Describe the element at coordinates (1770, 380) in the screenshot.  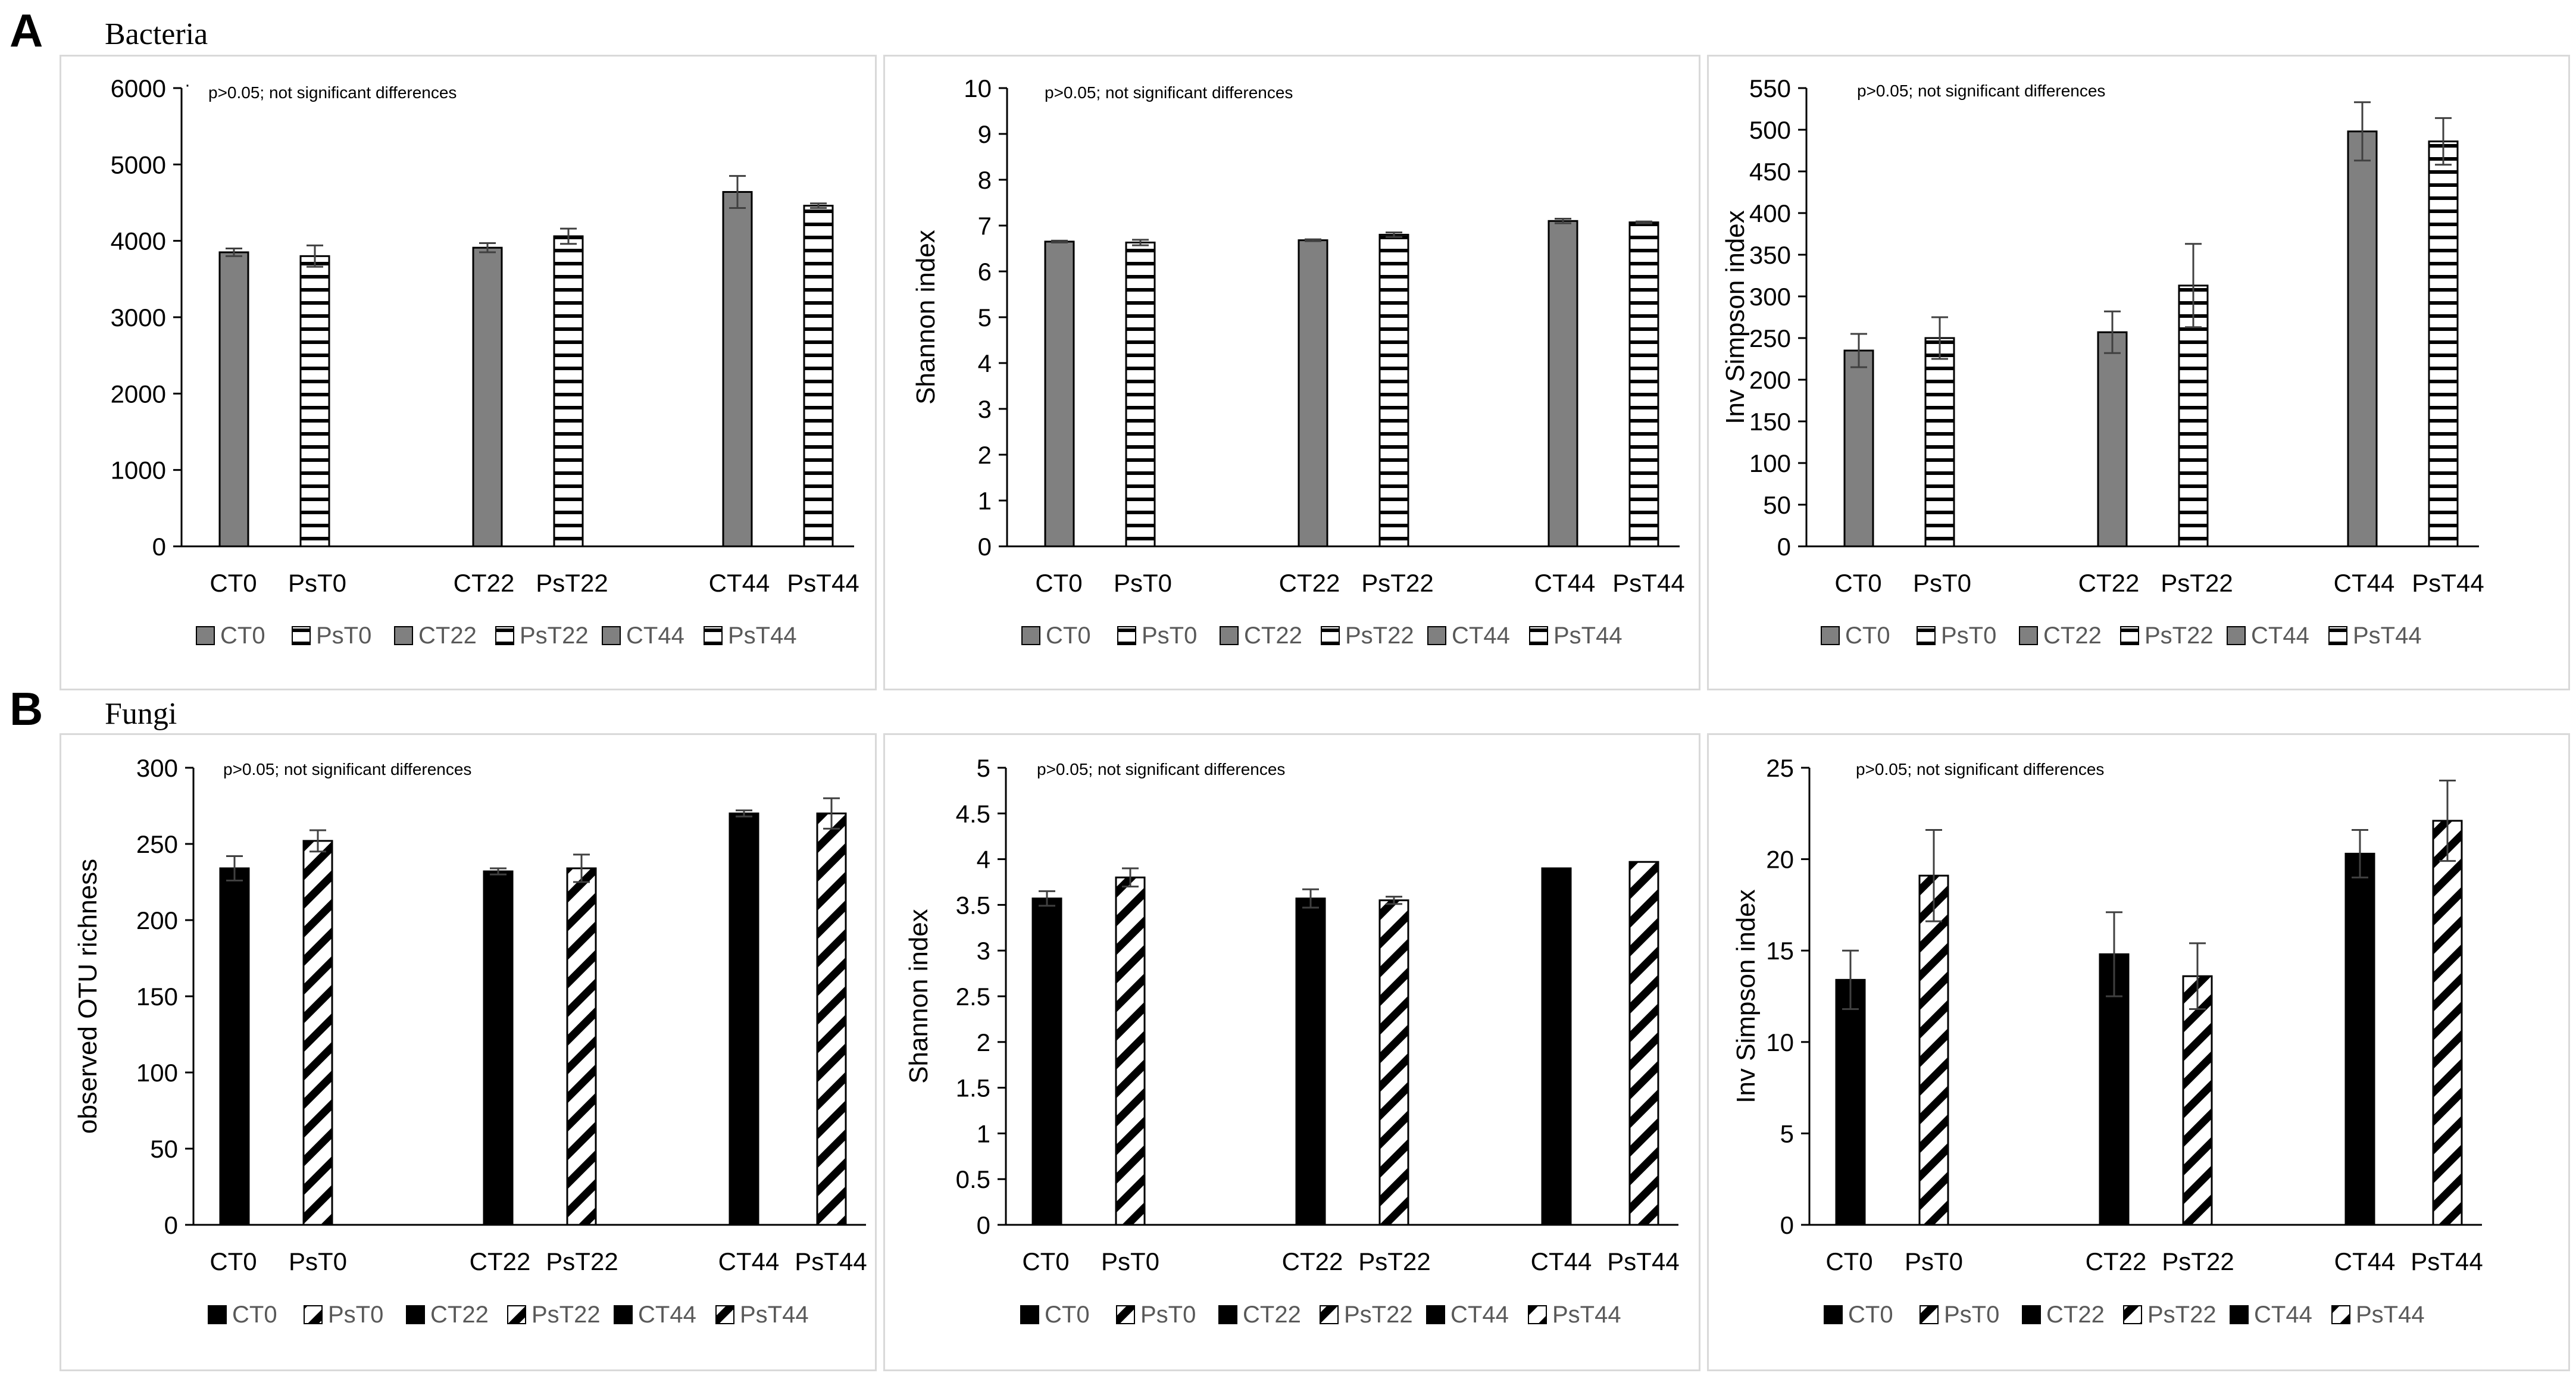
I see `y-tick-label: 200` at that location.